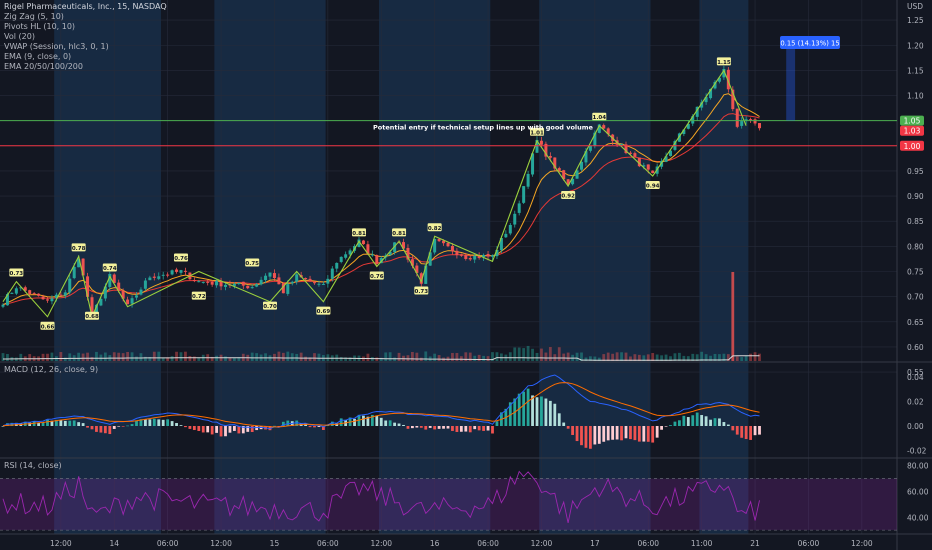  What do you see at coordinates (34, 16) in the screenshot?
I see `legend-zigzag: Zig Zag (5, 10)` at bounding box center [34, 16].